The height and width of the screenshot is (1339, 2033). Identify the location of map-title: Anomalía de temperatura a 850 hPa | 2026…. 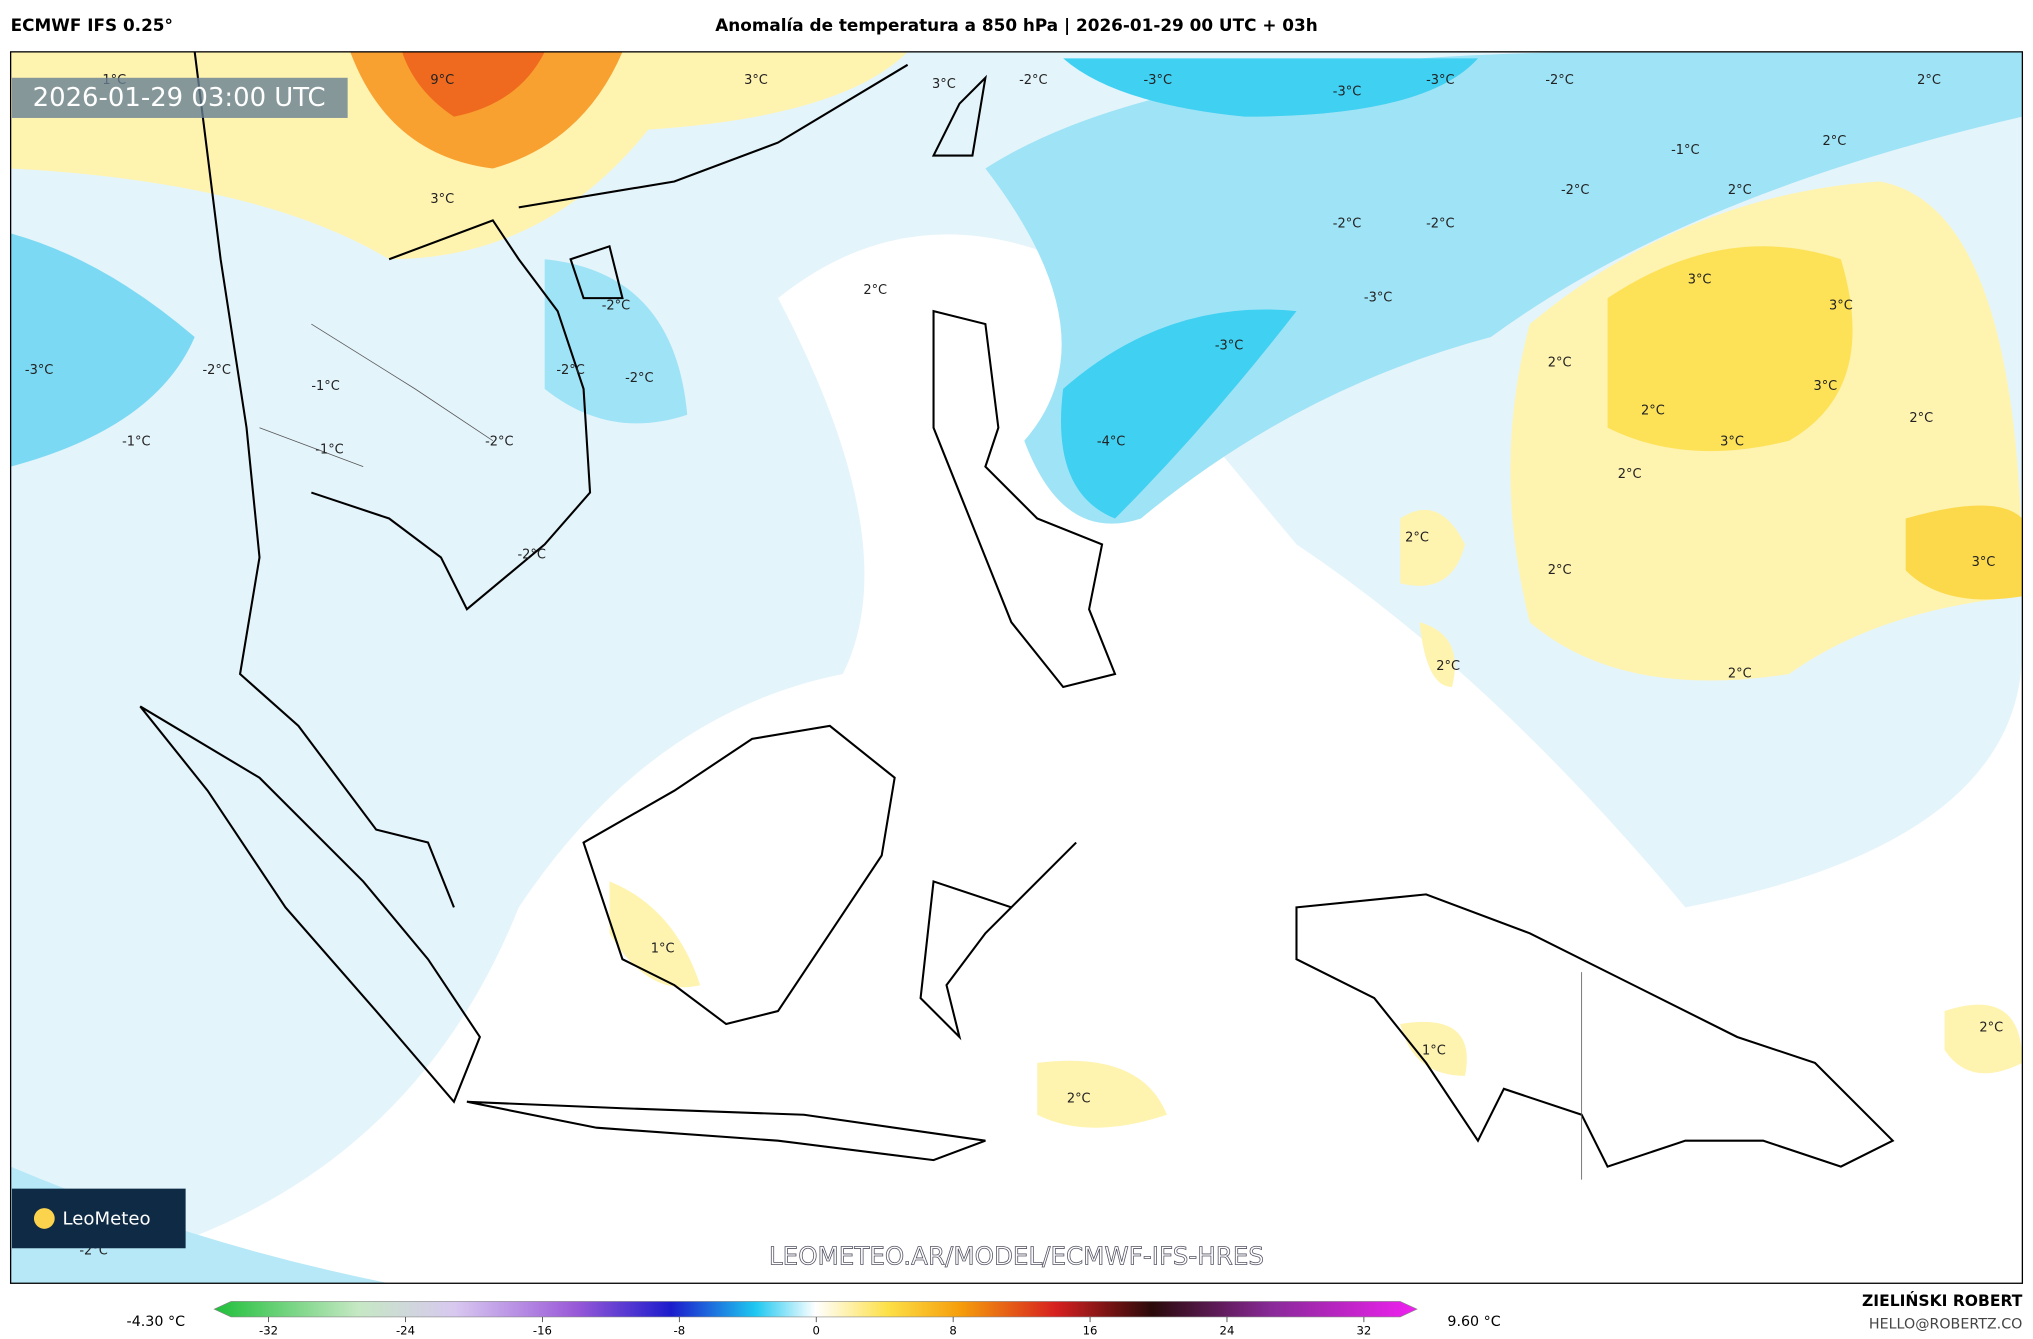
(1016, 25).